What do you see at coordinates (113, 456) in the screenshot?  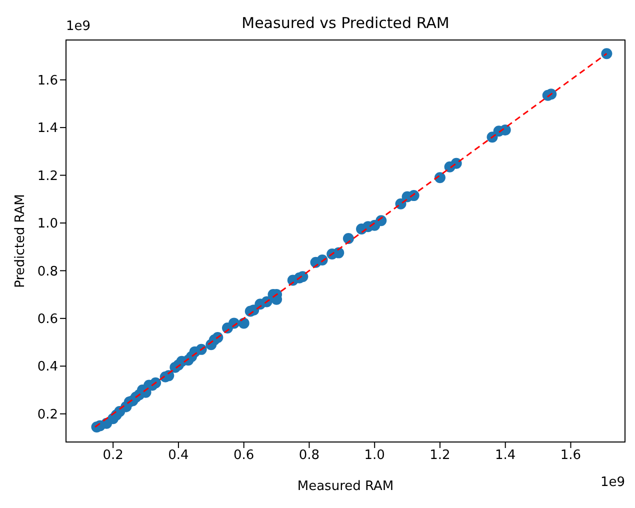 I see `x-tick-label: 0.2` at bounding box center [113, 456].